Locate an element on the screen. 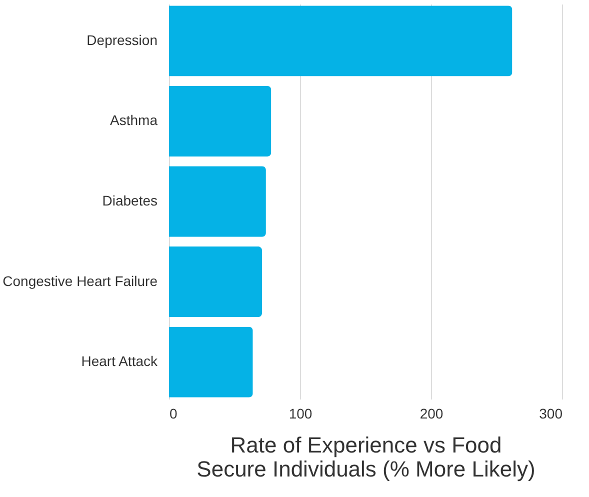 The image size is (589, 497). x-tick-label: 100 is located at coordinates (300, 414).